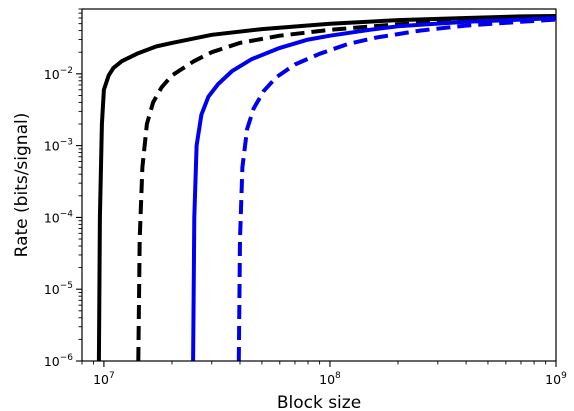 The width and height of the screenshot is (574, 411). I want to click on x-axis-title: Block size, so click(319, 402).